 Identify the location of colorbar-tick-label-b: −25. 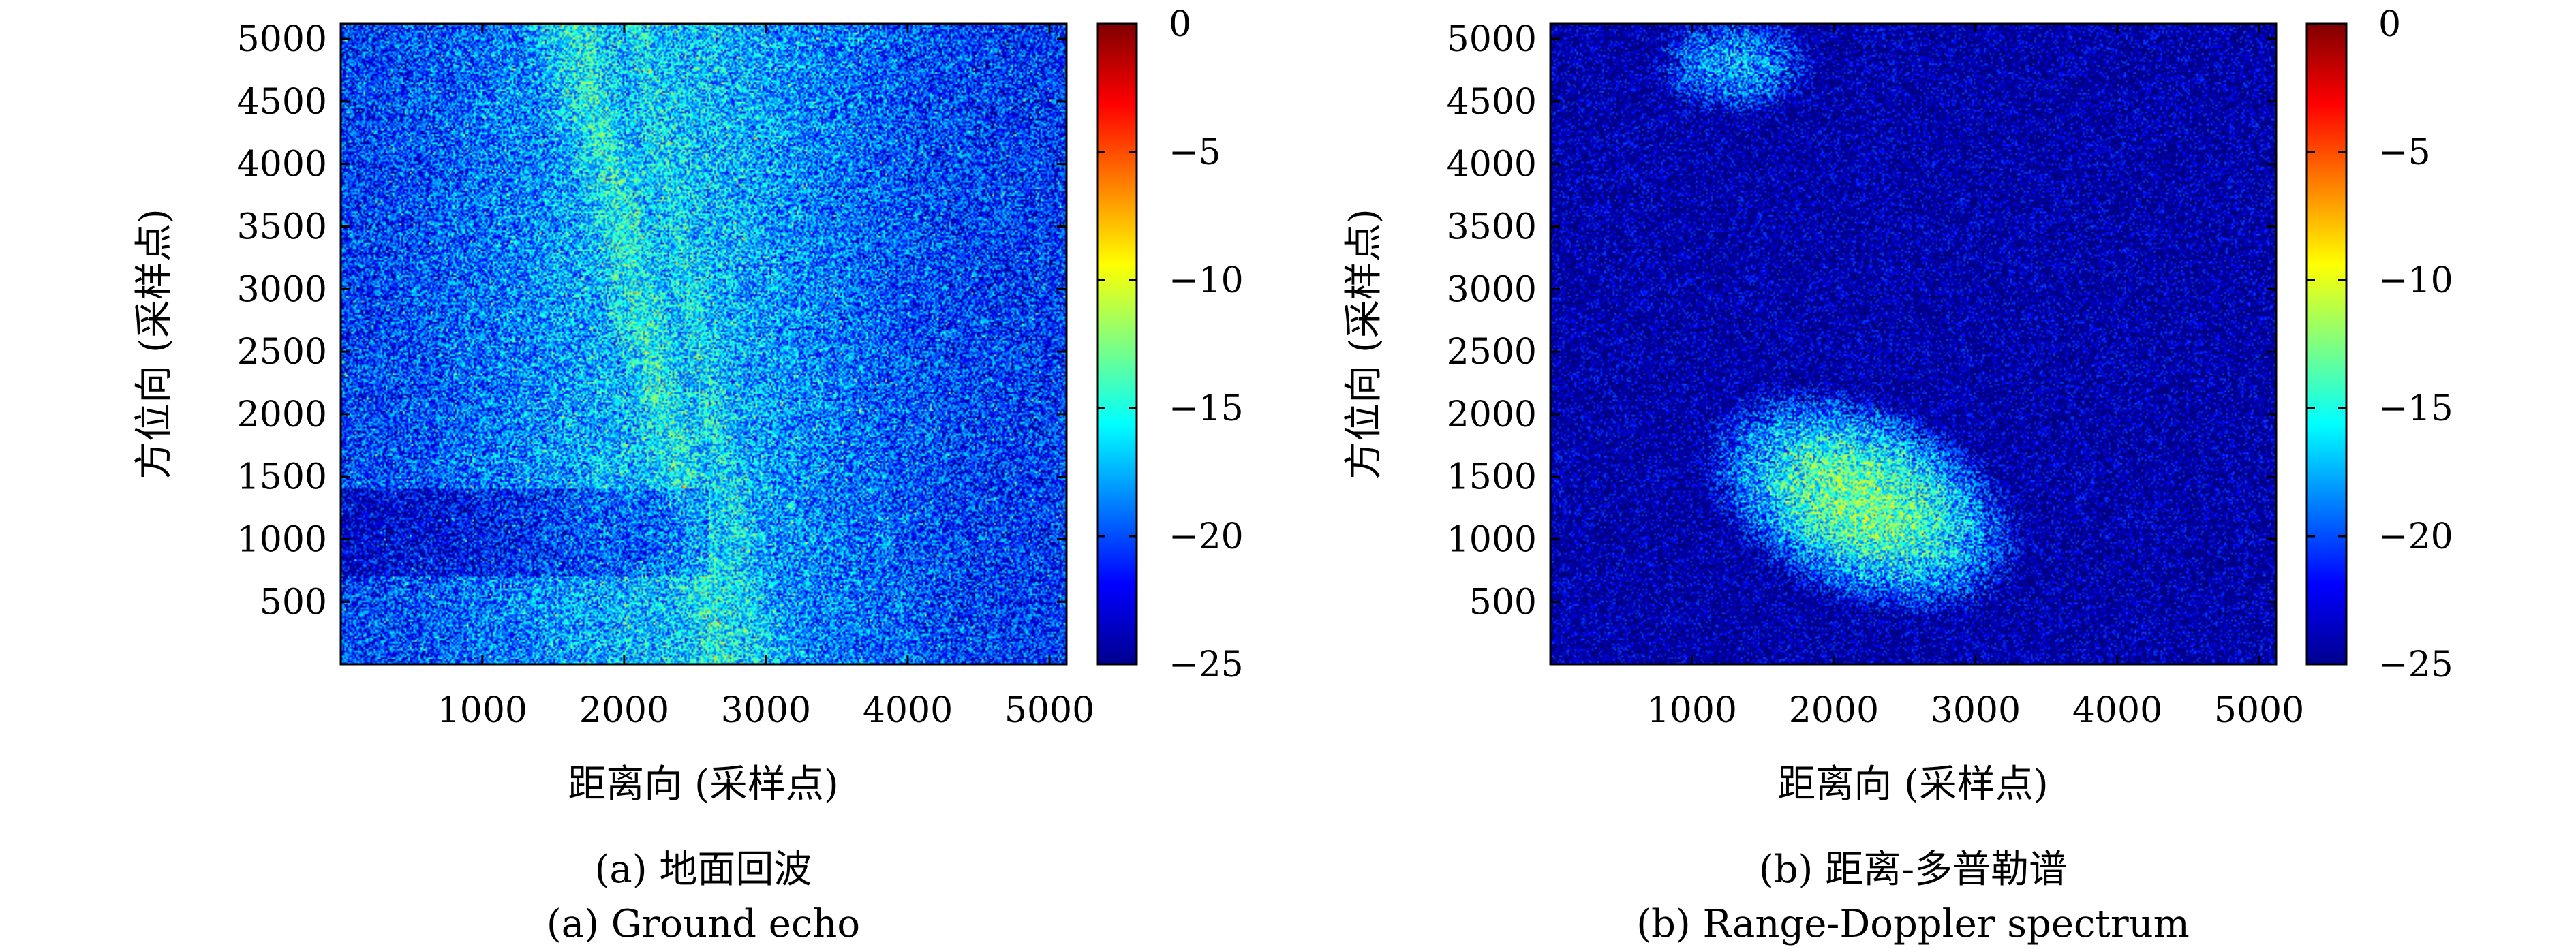
(2415, 664).